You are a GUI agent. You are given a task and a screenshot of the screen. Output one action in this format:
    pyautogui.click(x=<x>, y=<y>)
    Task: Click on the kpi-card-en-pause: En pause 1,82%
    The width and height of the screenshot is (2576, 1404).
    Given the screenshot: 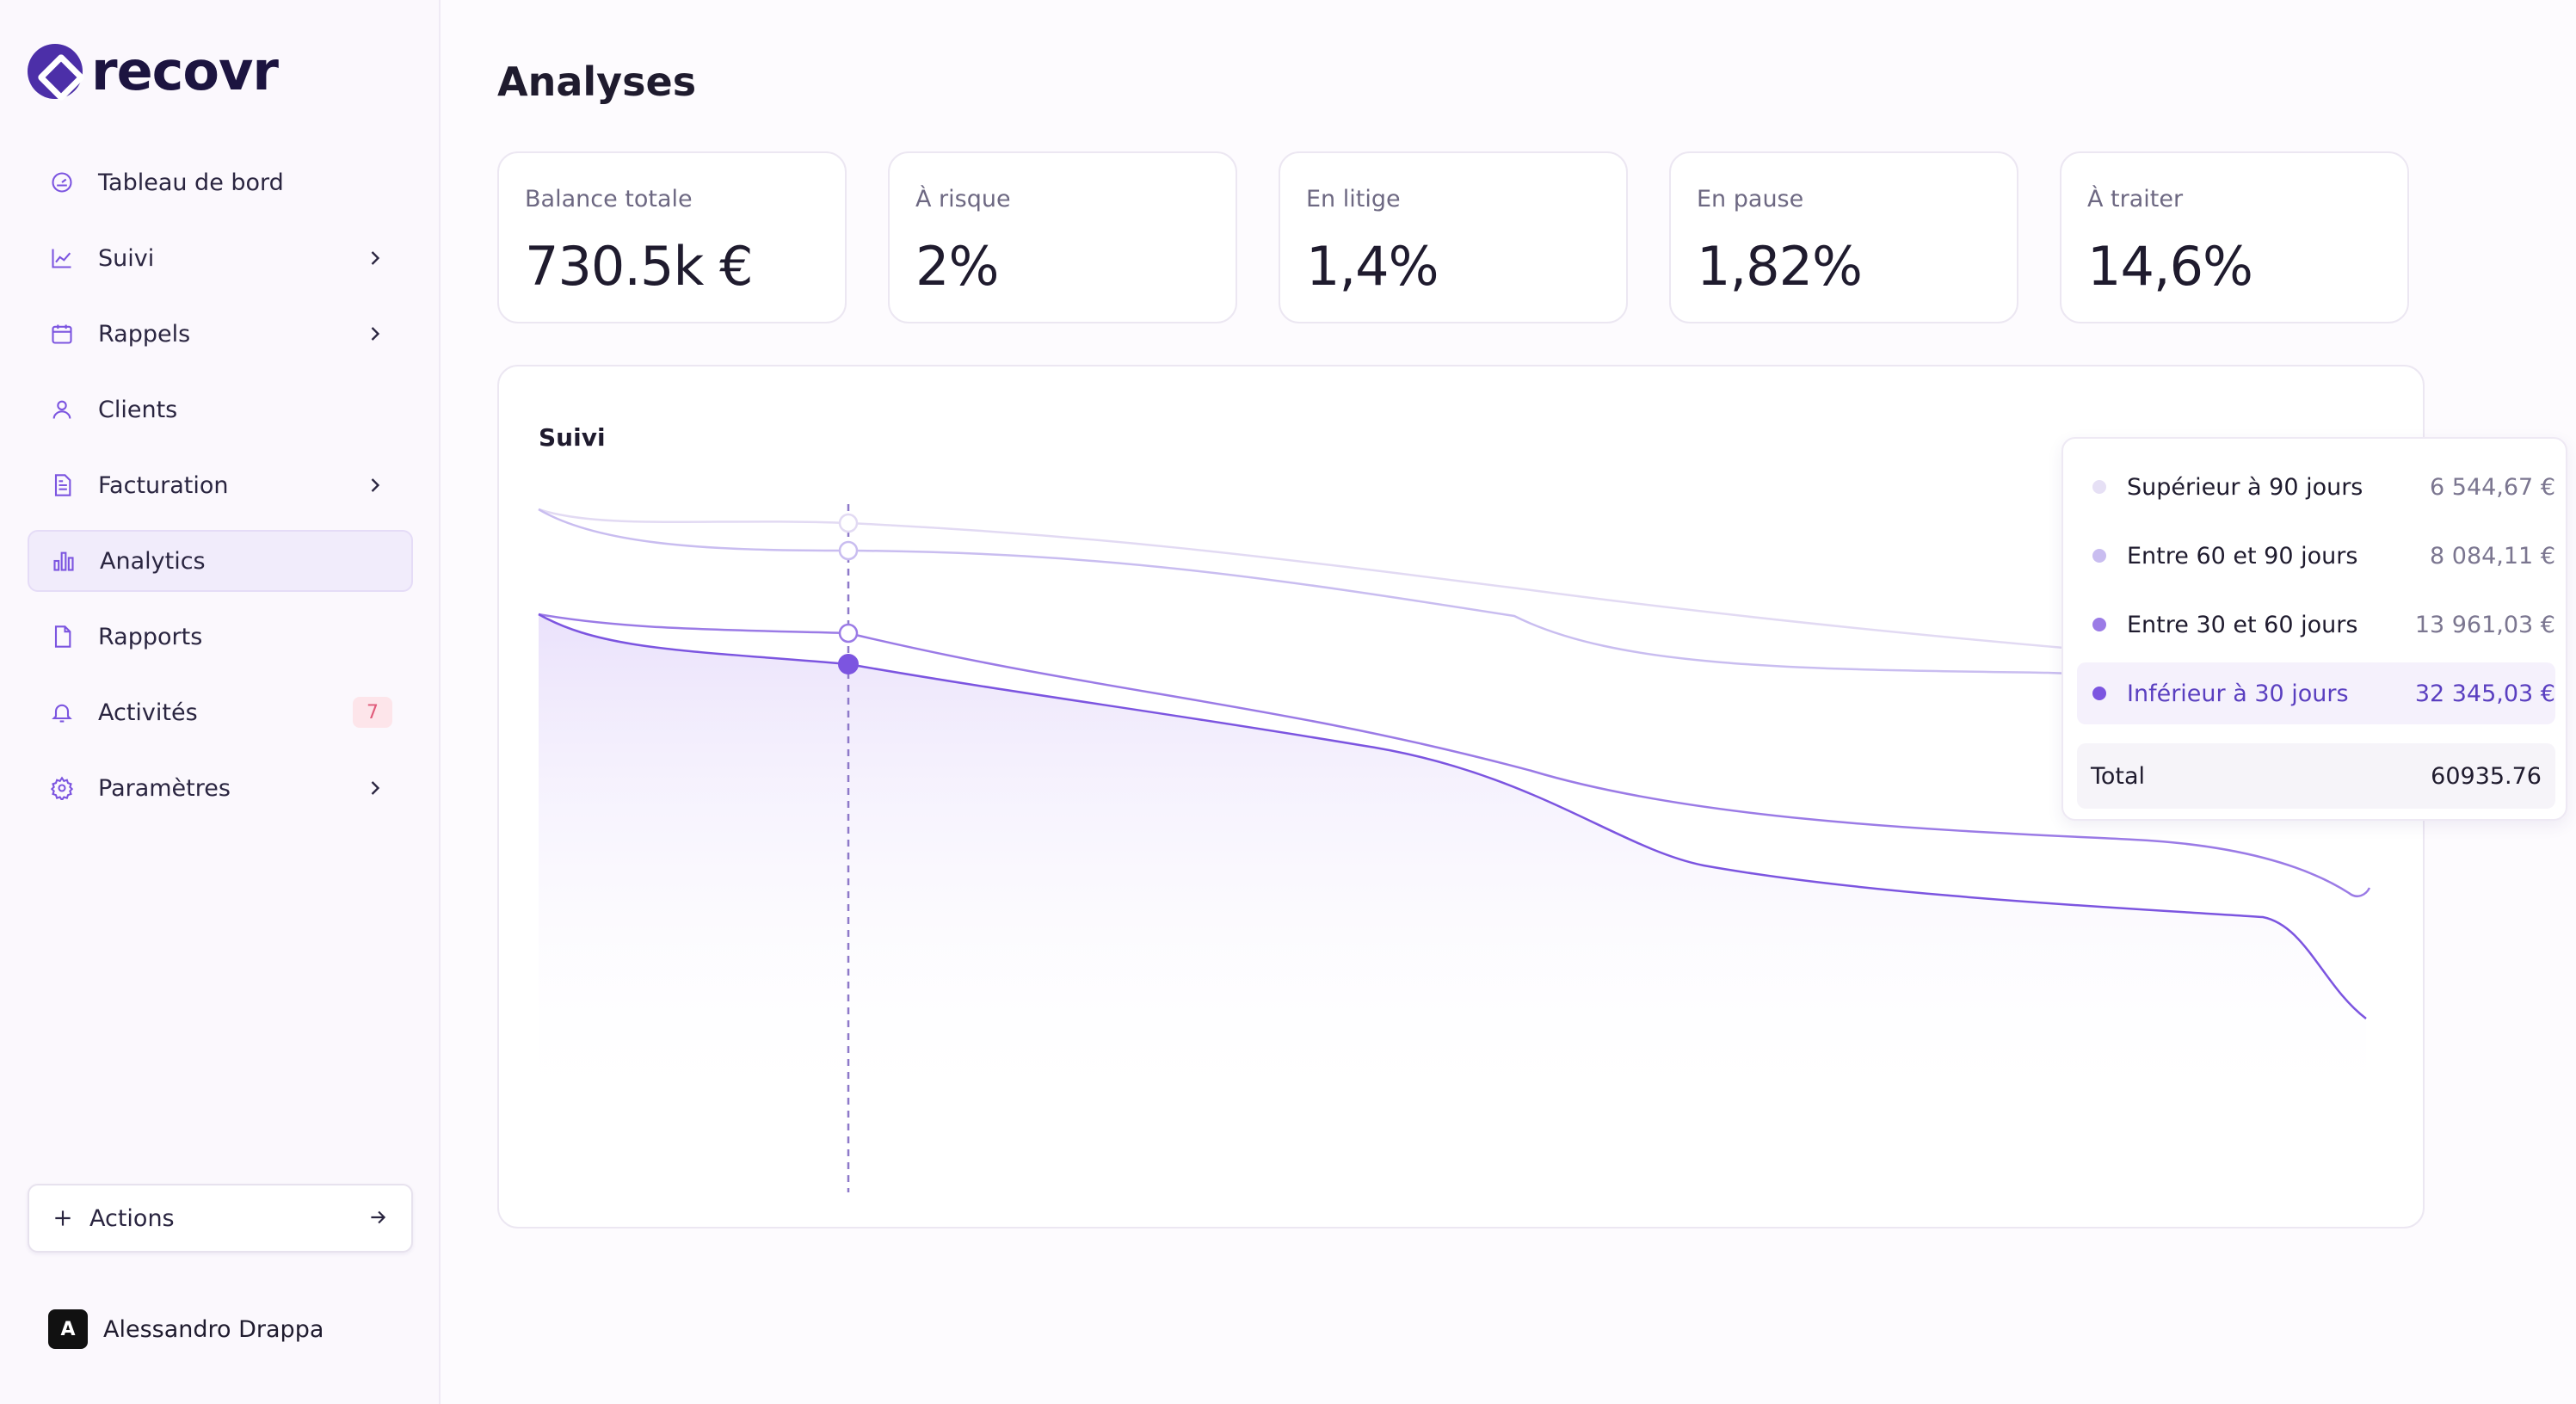 What is the action you would take?
    pyautogui.click(x=1844, y=237)
    